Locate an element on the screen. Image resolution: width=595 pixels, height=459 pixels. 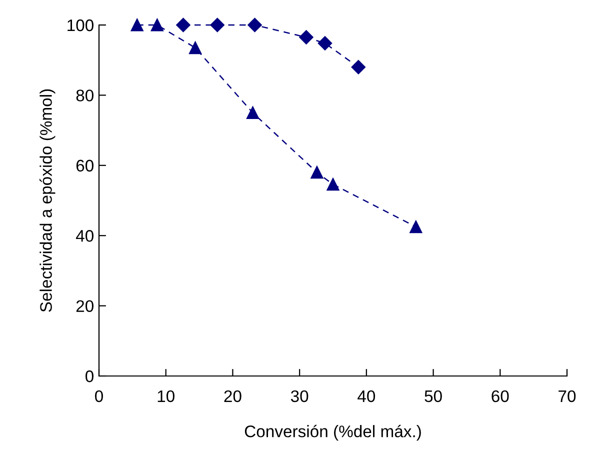
x-tick-label: 50 is located at coordinates (433, 396).